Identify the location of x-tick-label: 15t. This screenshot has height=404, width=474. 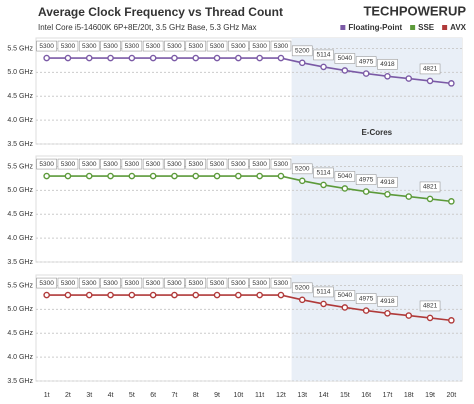
(345, 395).